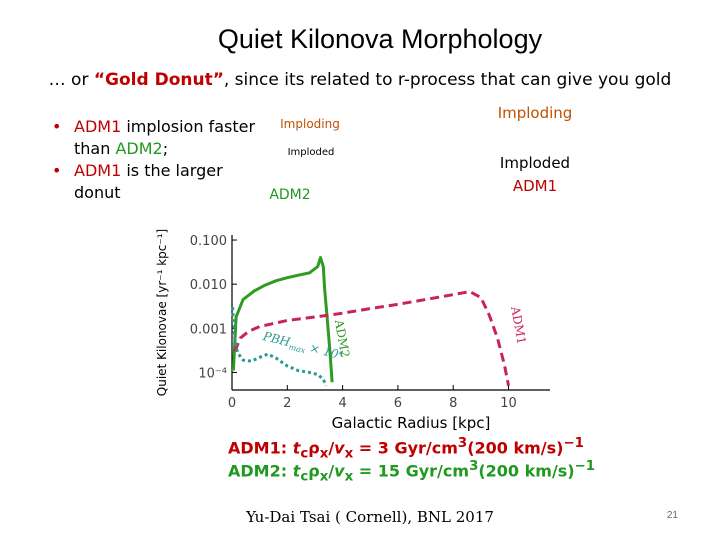  I want to click on adm2-formula: ADM2: tcρx/vx = 15 Gyr/cm3(200 km/s)−1, so click(411, 472).